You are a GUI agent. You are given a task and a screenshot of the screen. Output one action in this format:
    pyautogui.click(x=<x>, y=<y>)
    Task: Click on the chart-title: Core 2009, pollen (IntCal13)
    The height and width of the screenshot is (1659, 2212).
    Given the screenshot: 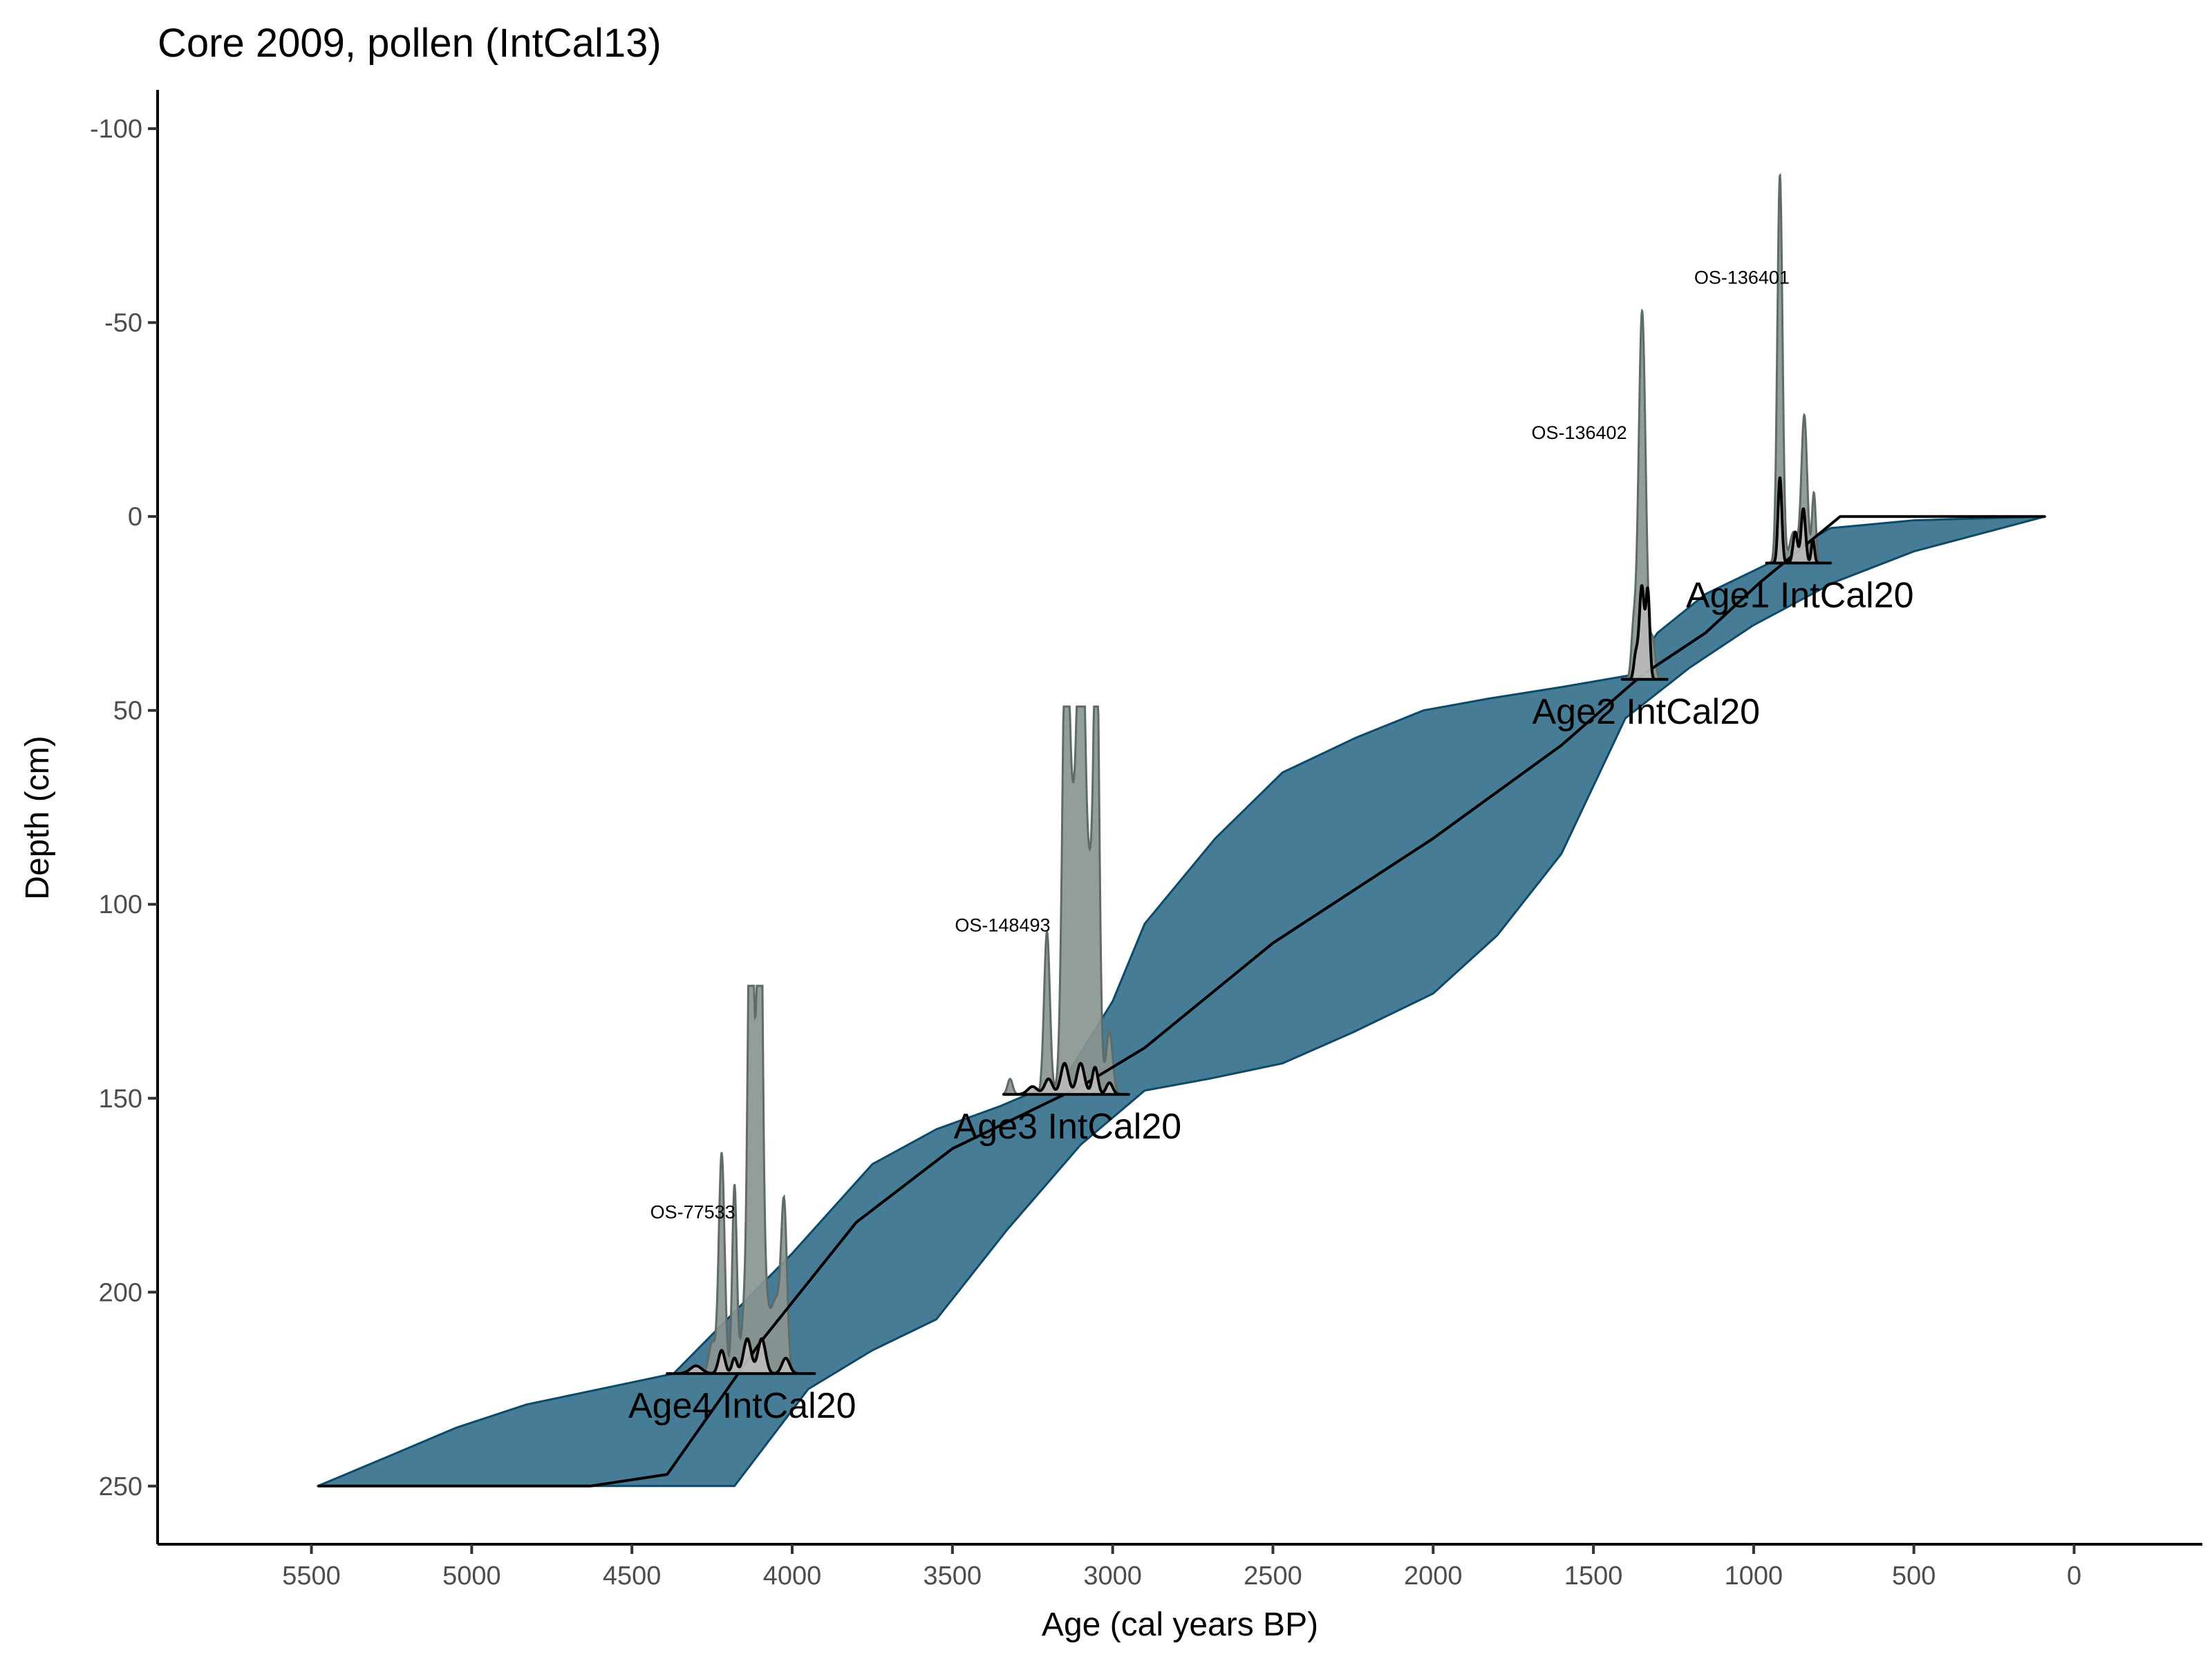 What is the action you would take?
    pyautogui.click(x=410, y=43)
    